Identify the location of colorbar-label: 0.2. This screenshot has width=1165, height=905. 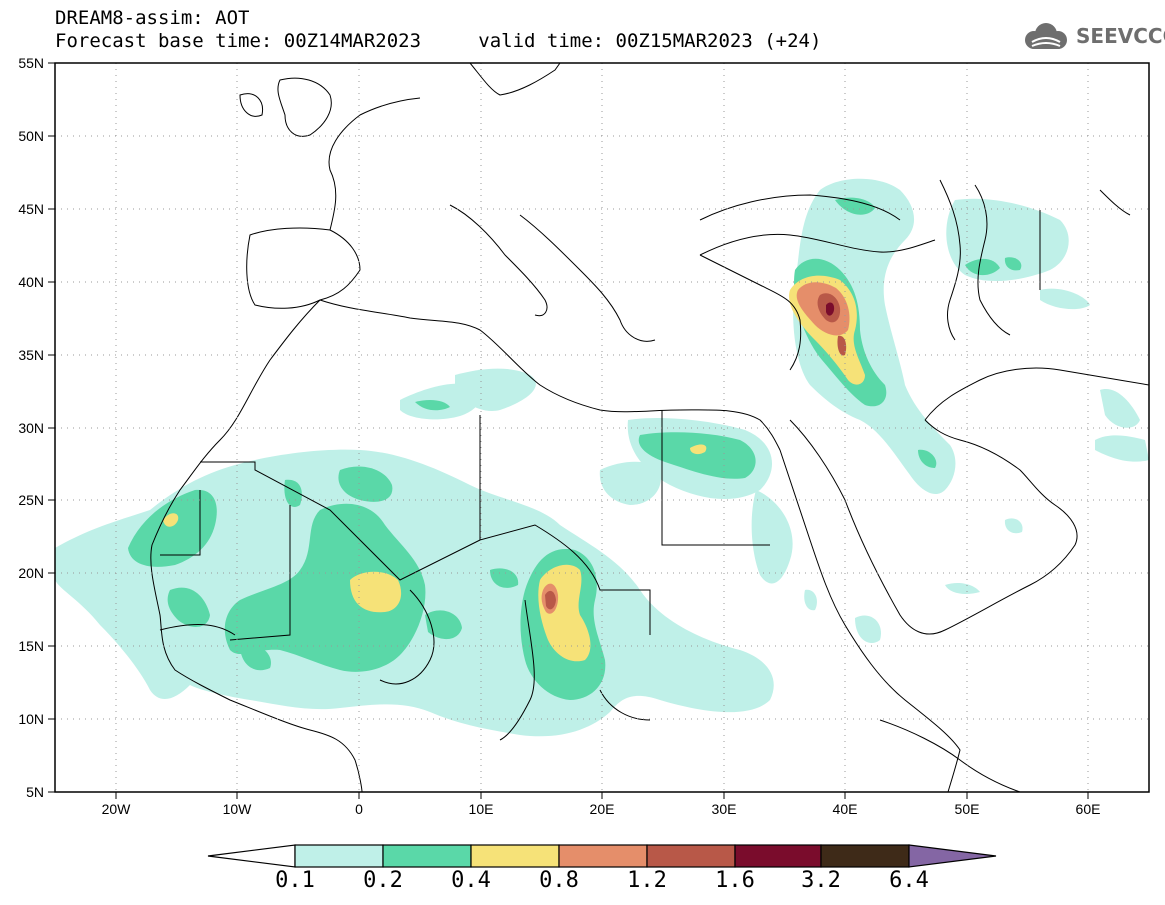
(383, 880).